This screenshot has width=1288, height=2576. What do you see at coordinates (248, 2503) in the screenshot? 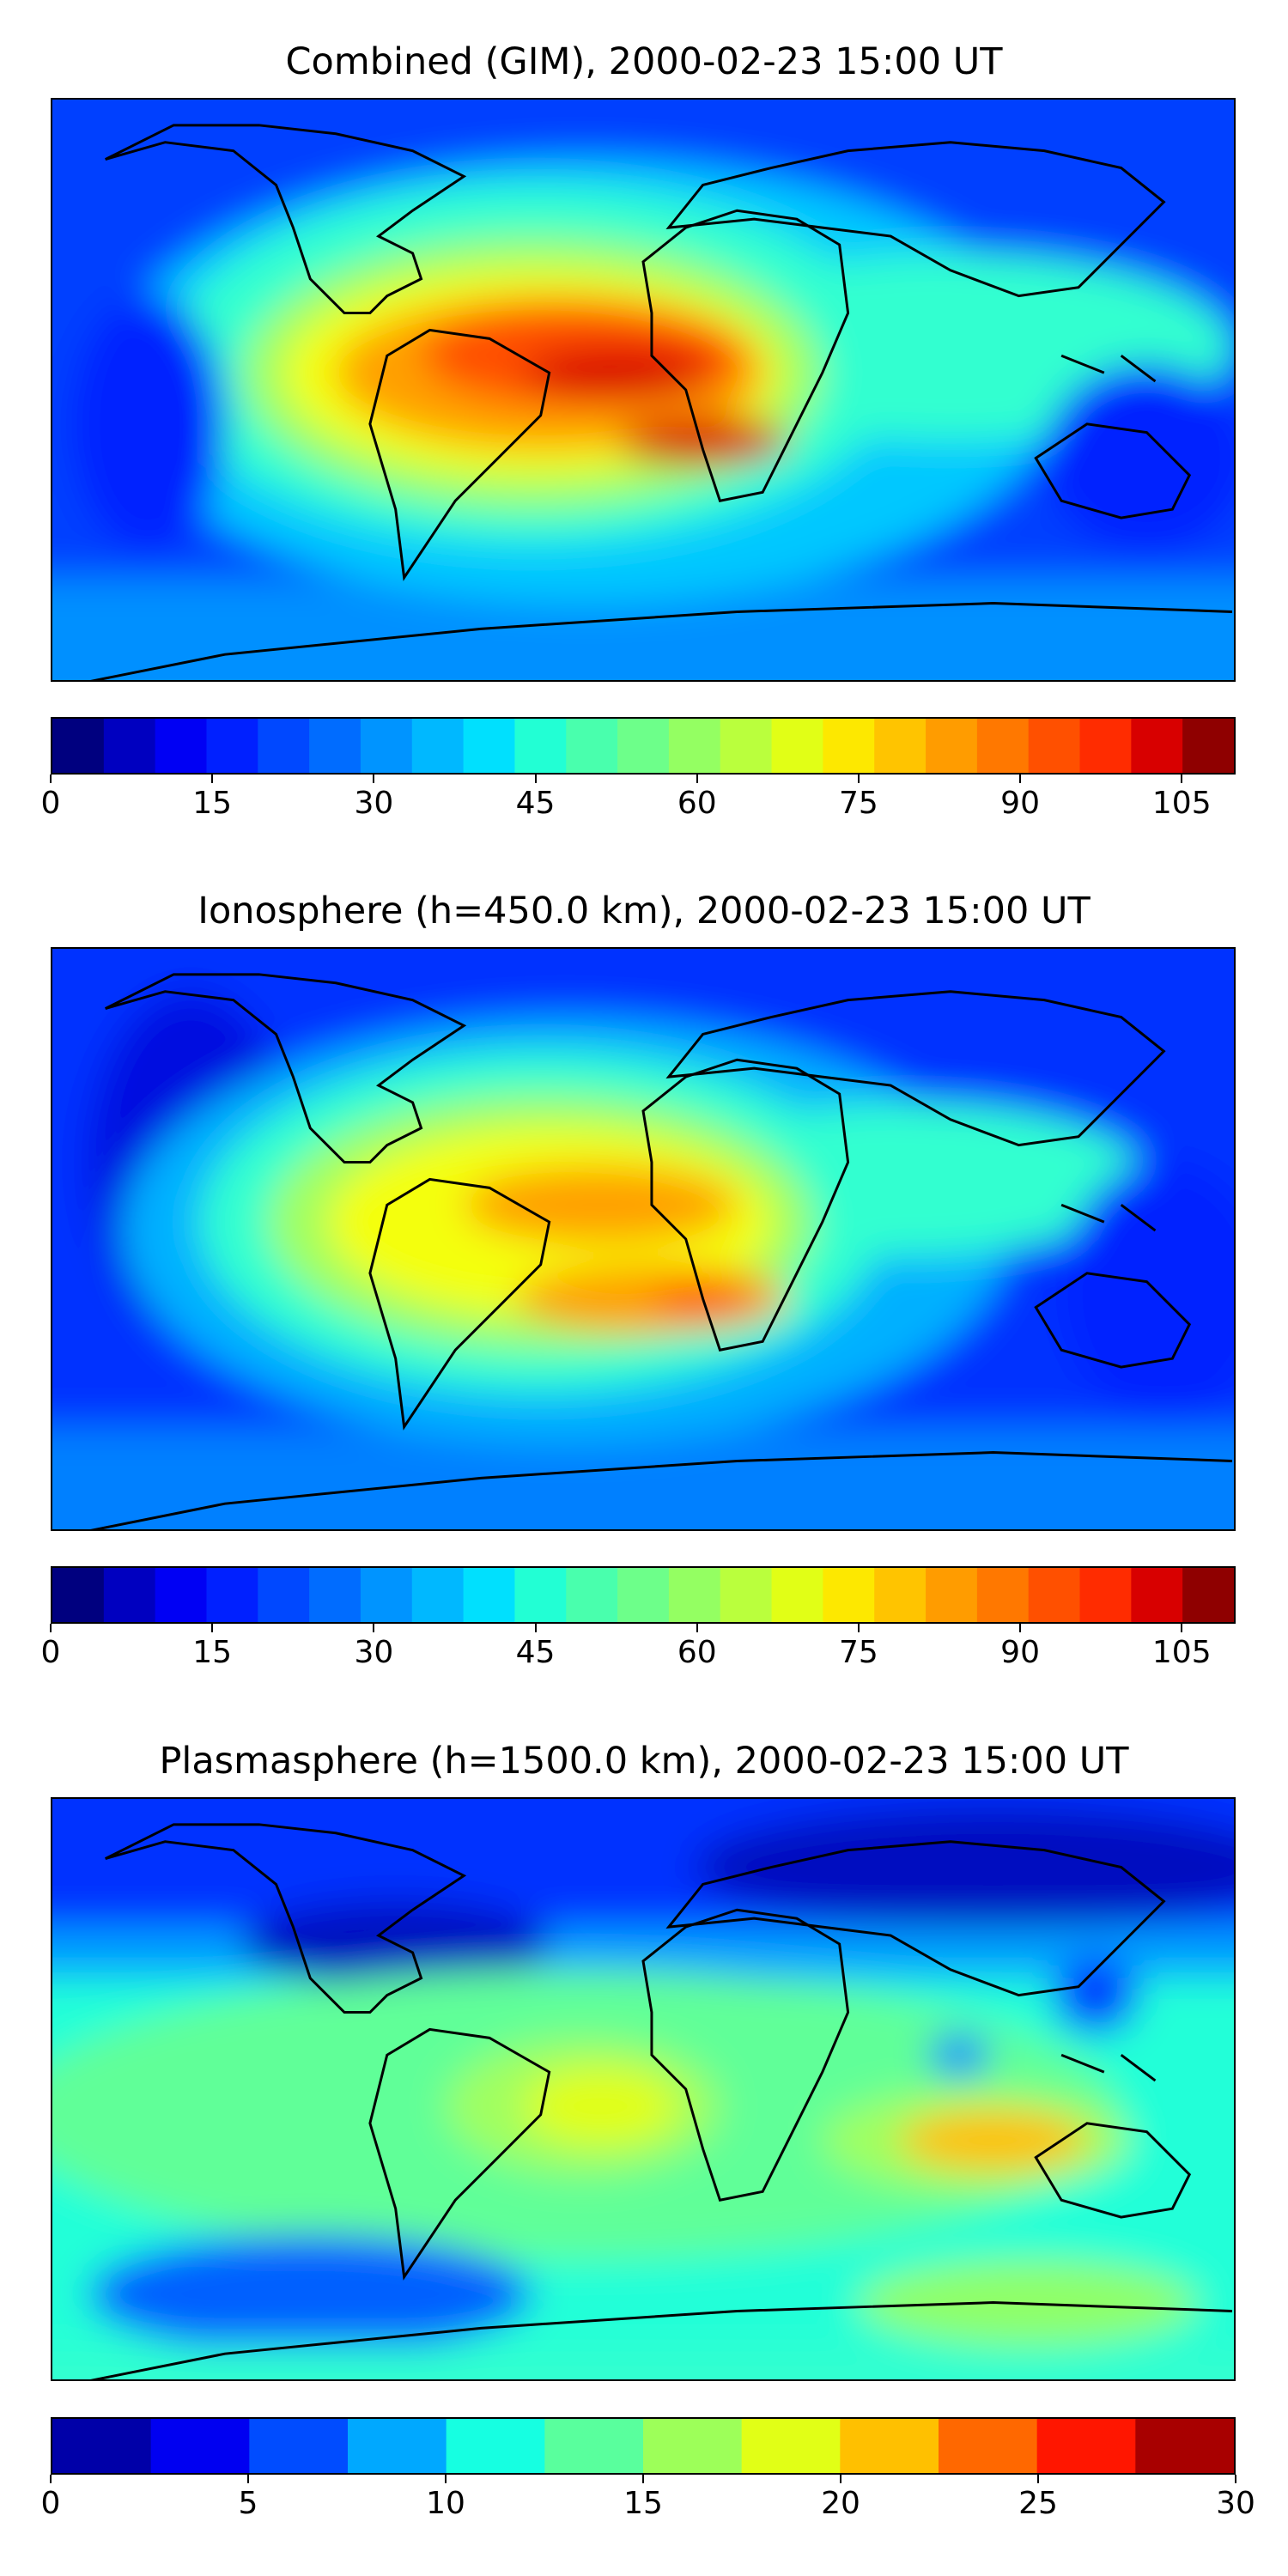
I see `colorbar-tick-label: 5` at bounding box center [248, 2503].